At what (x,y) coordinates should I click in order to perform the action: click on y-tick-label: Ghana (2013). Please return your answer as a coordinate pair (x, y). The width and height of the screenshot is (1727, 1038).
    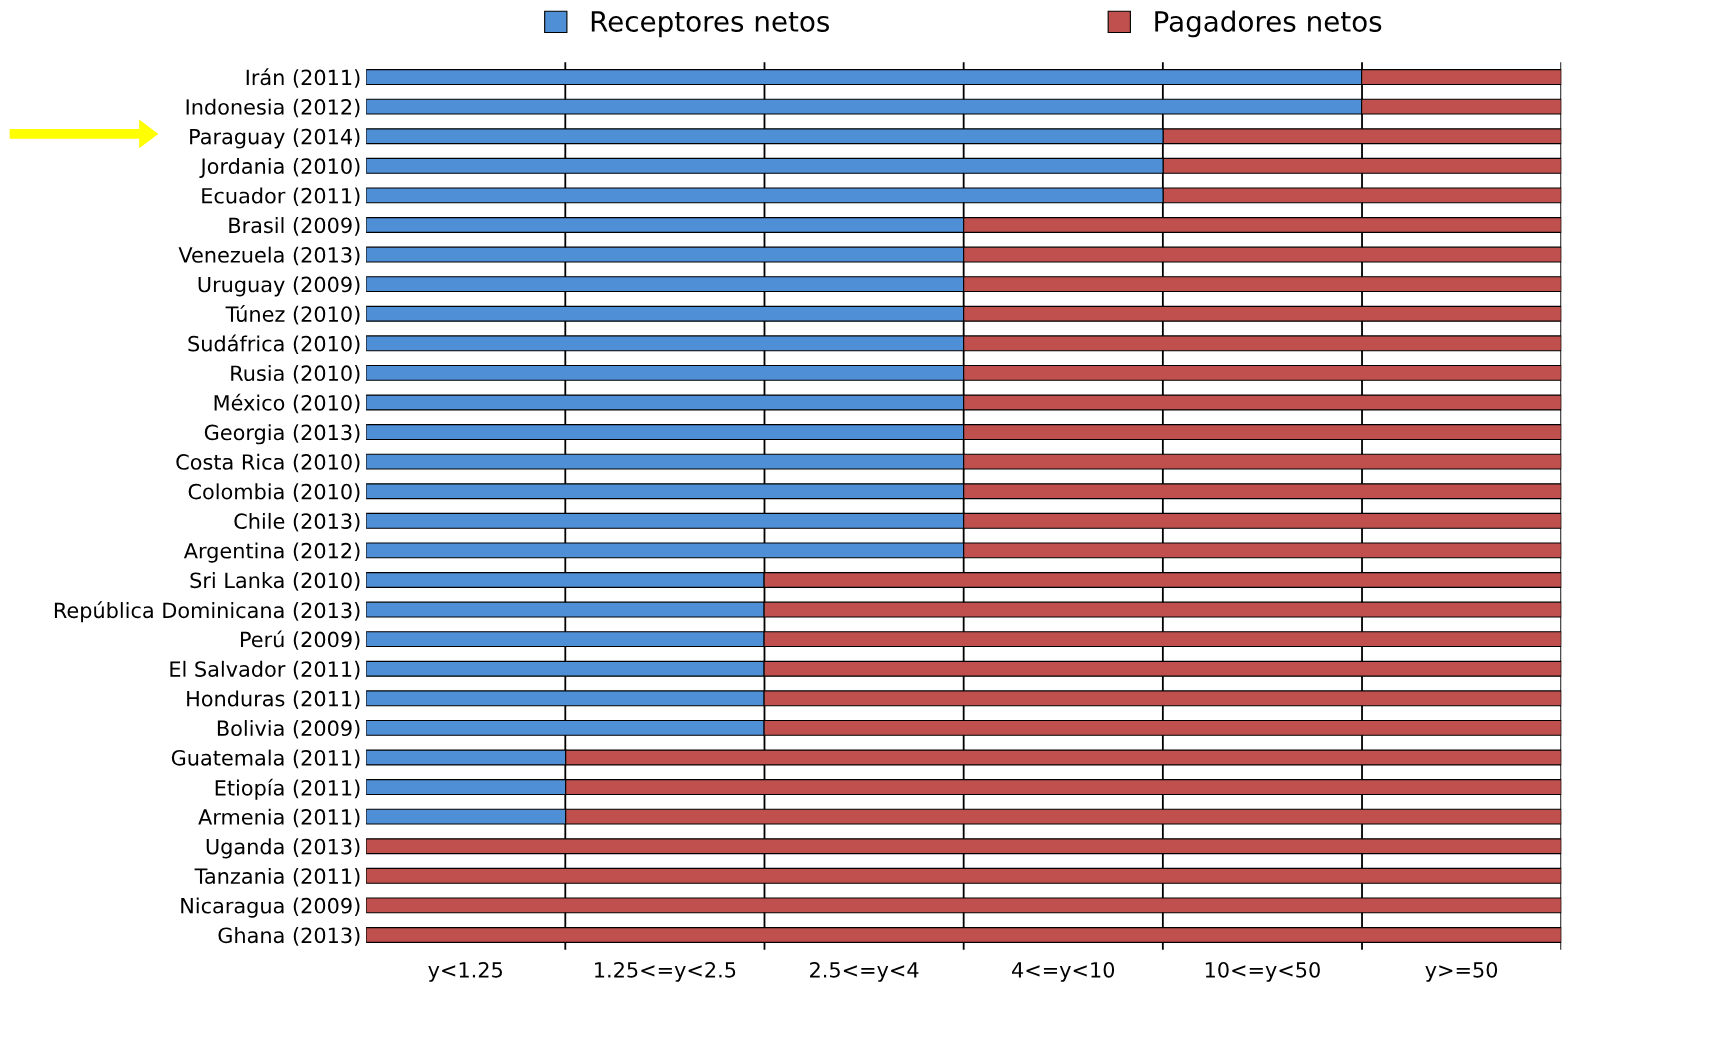
    Looking at the image, I should click on (289, 936).